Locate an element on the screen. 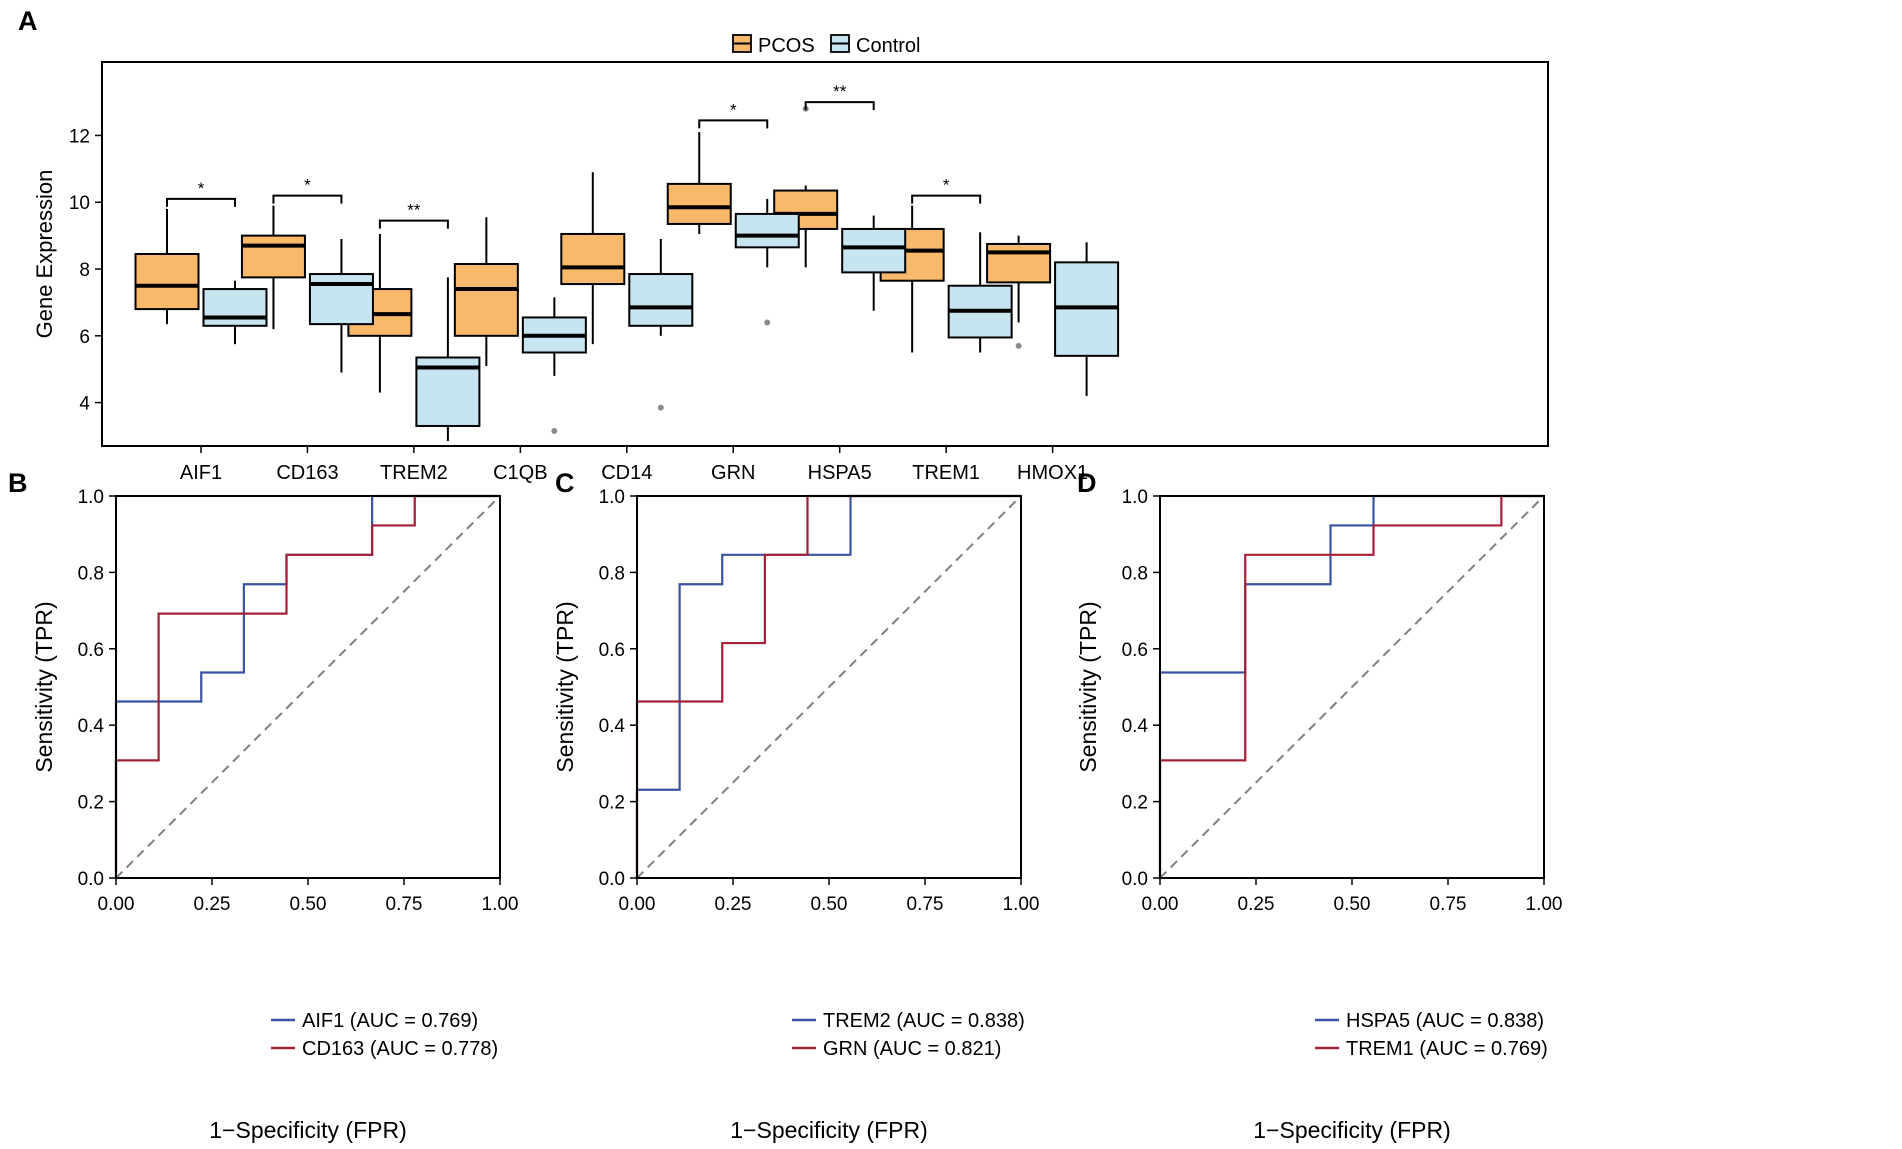 Image resolution: width=1902 pixels, height=1149 pixels. legend-label: TREM2 (AUC = 0.838) is located at coordinates (924, 1021).